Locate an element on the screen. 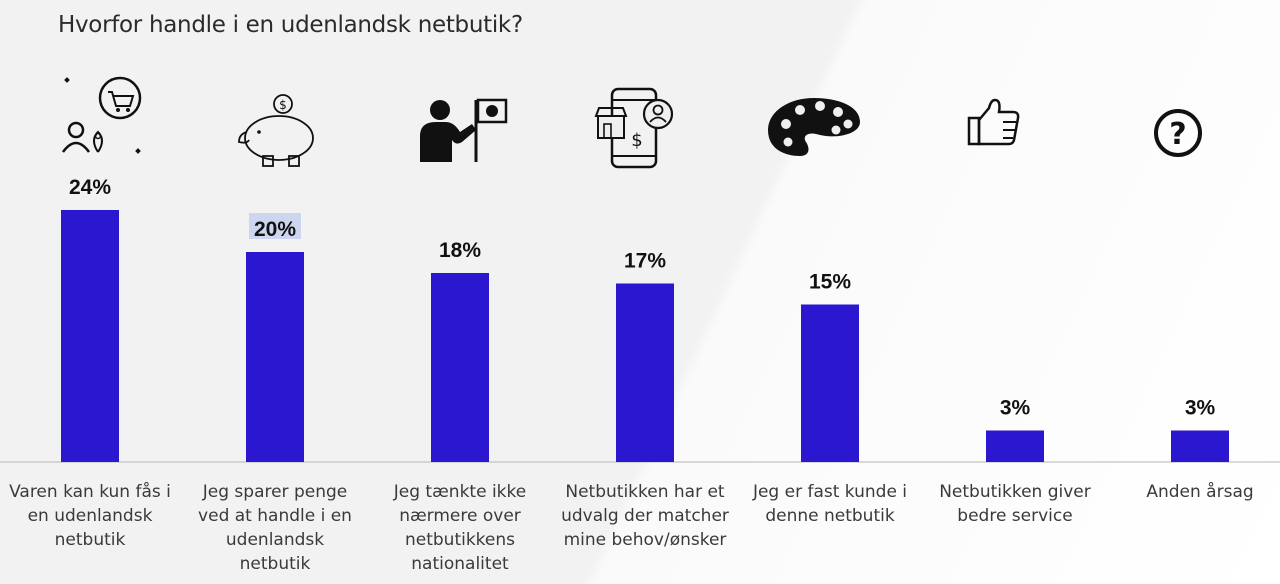  category-label-6: Netbutikken giver bedre service is located at coordinates (1015, 504).